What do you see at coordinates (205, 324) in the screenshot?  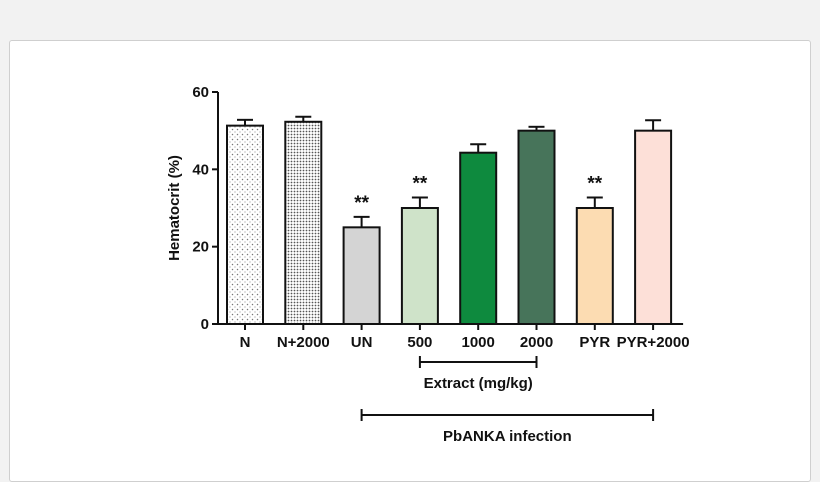 I see `y-tick-label: 0` at bounding box center [205, 324].